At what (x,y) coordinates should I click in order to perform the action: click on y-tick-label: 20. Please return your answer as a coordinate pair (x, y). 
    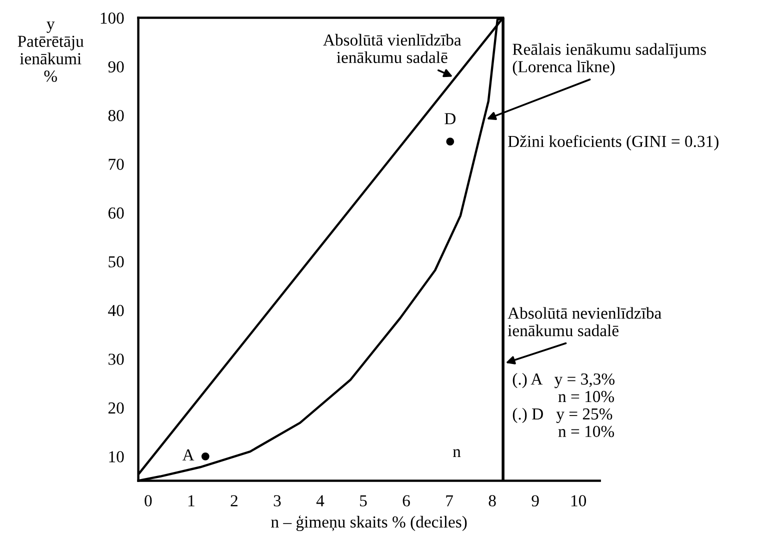
    Looking at the image, I should click on (116, 408).